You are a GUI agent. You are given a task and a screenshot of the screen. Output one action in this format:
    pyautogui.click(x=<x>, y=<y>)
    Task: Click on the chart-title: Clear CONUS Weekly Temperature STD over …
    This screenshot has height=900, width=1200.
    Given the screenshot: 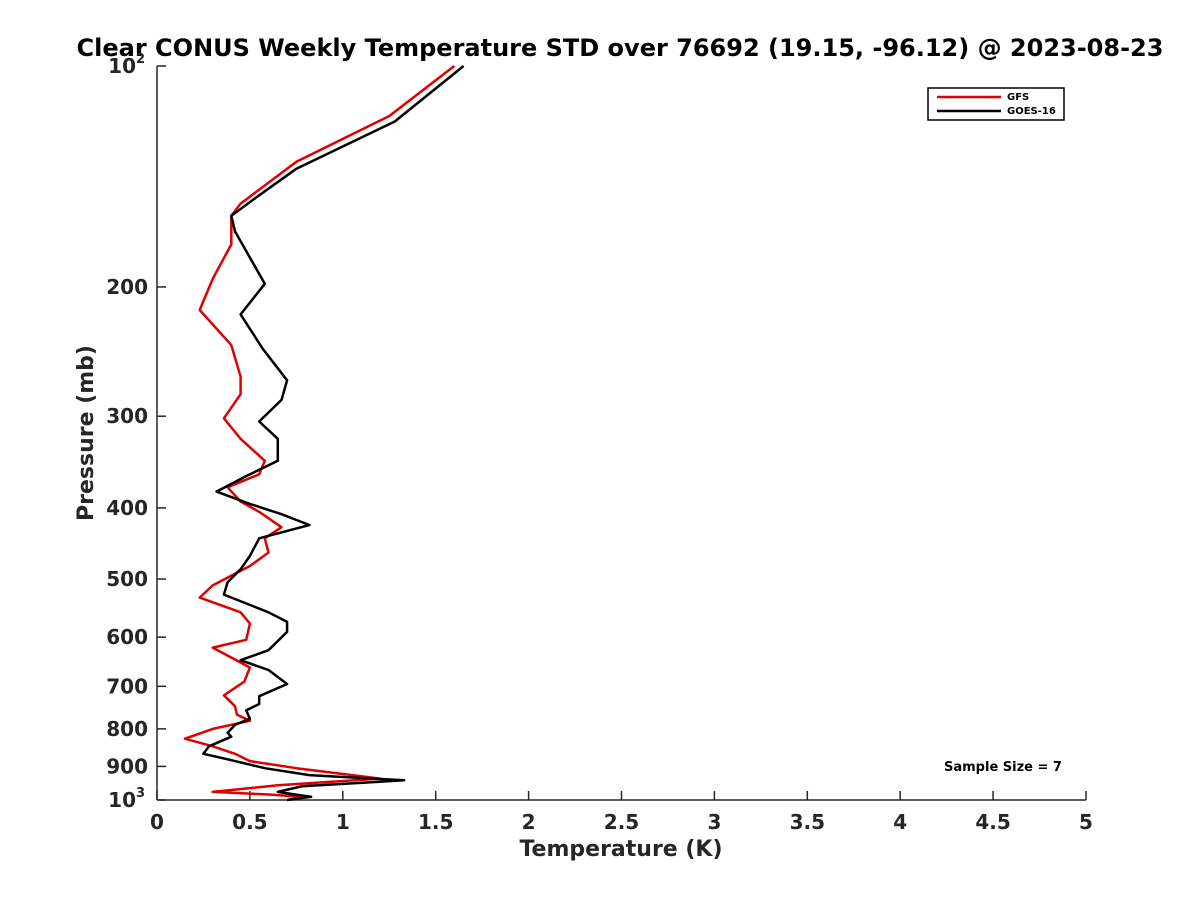 What is the action you would take?
    pyautogui.click(x=620, y=48)
    